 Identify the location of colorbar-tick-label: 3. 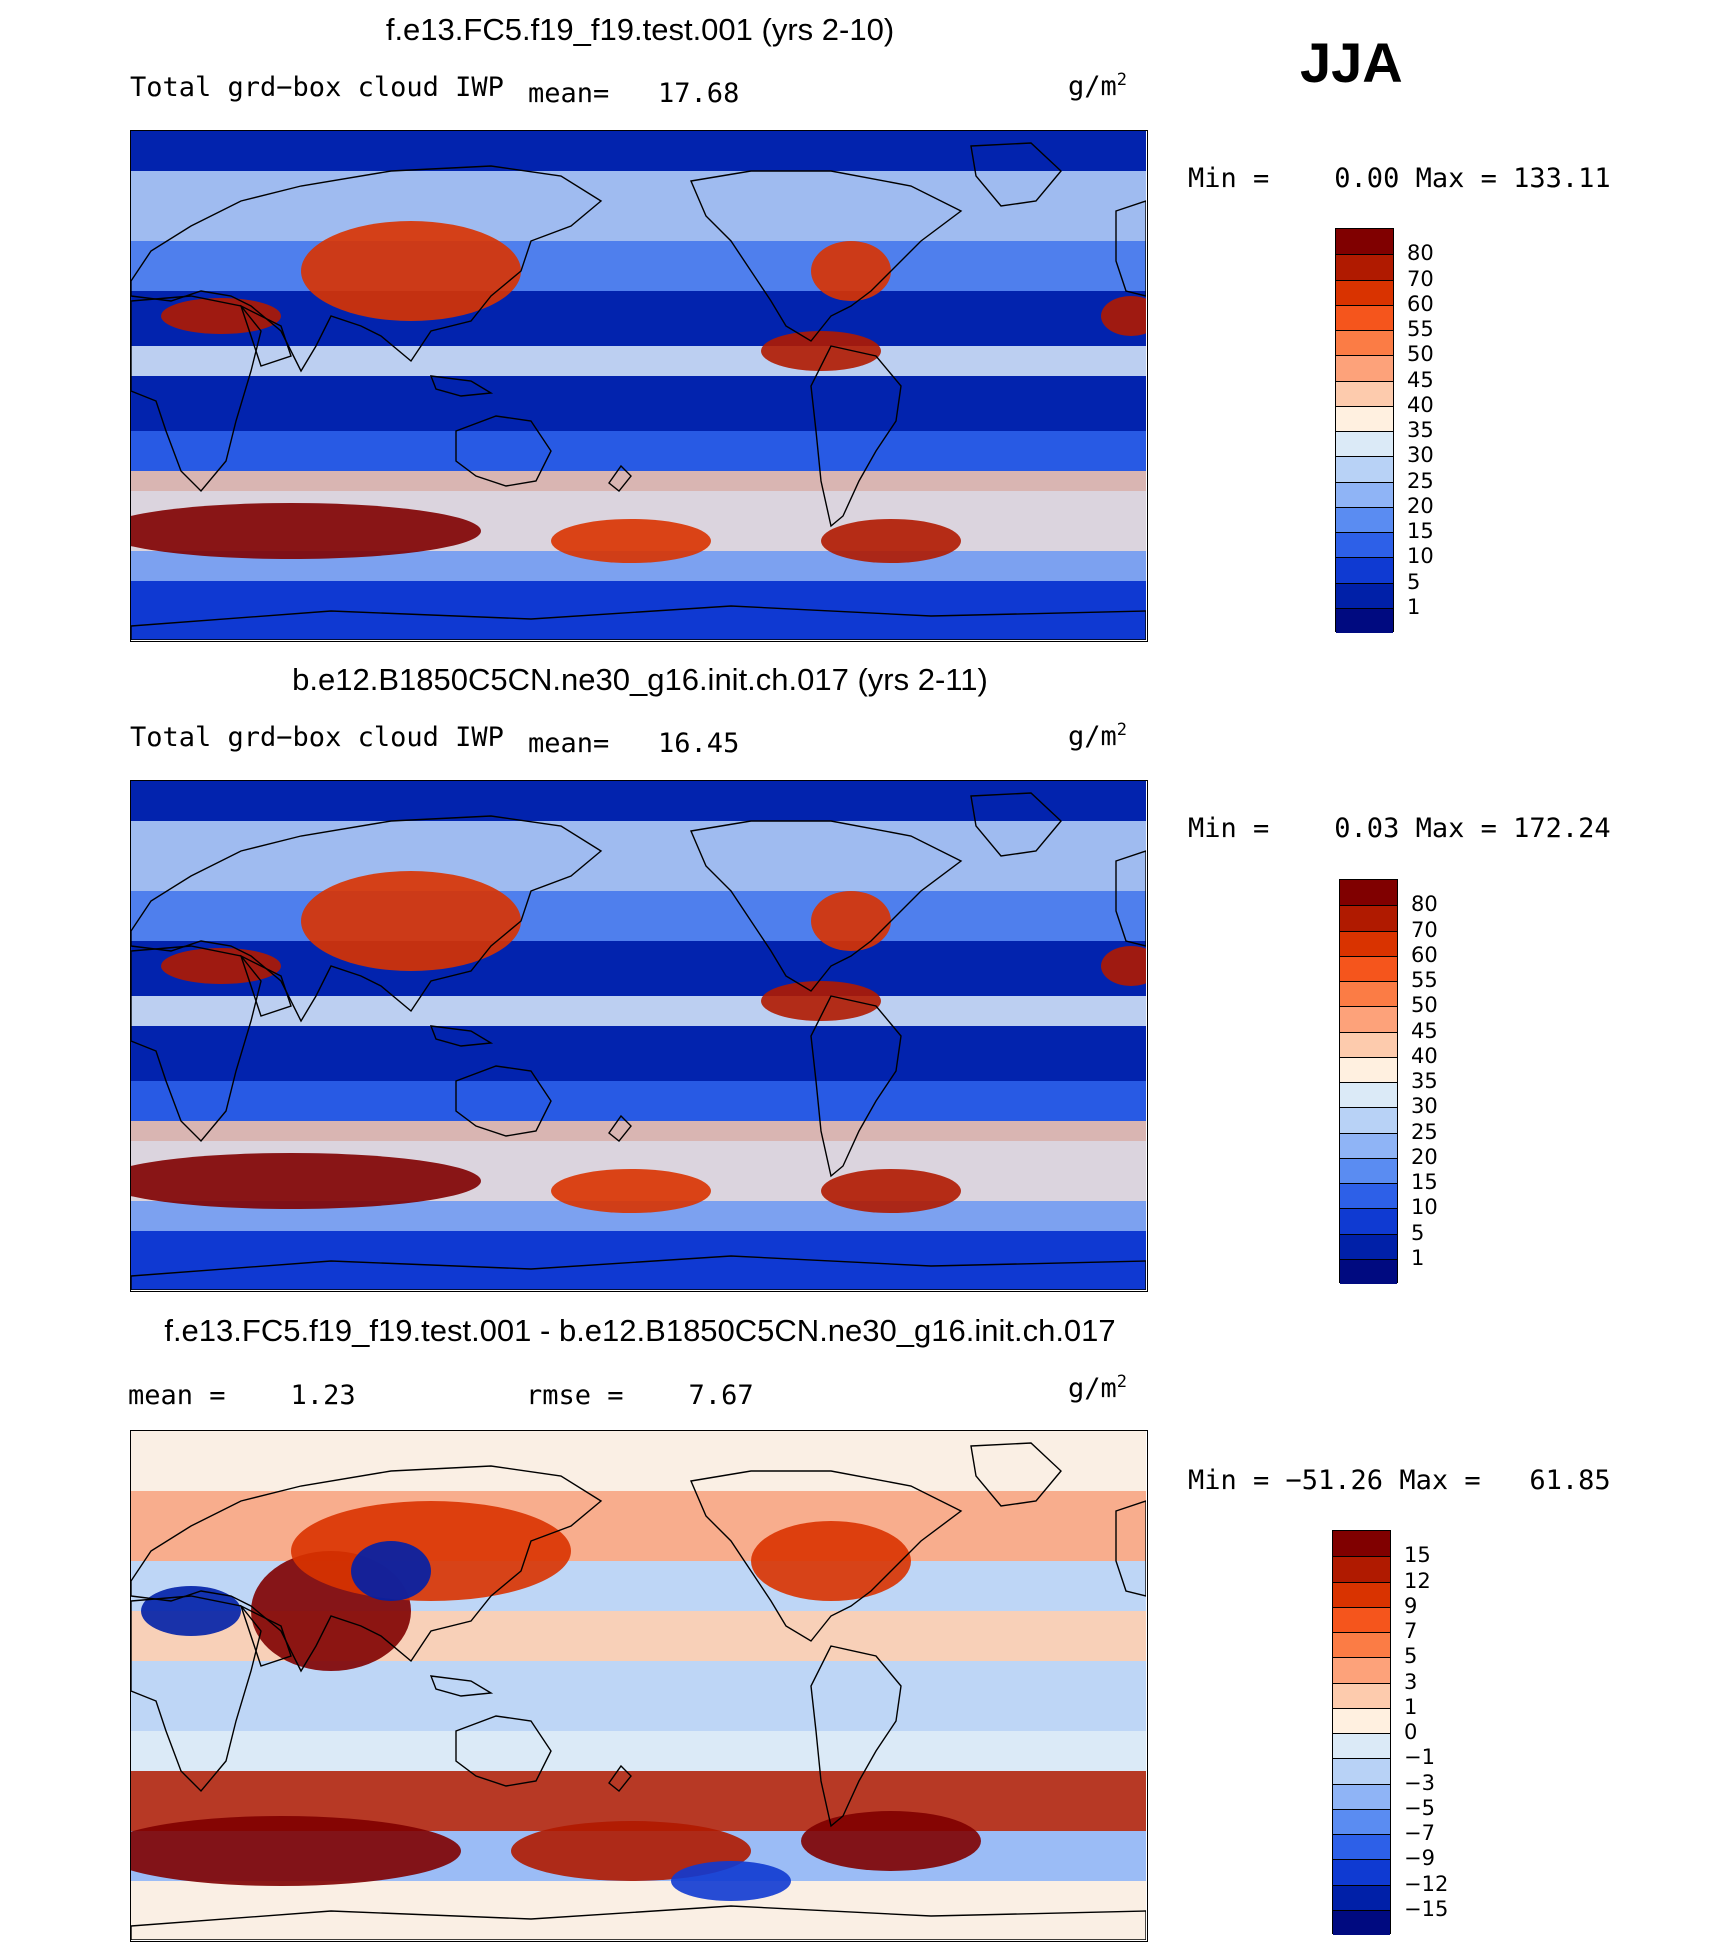
(1411, 1681).